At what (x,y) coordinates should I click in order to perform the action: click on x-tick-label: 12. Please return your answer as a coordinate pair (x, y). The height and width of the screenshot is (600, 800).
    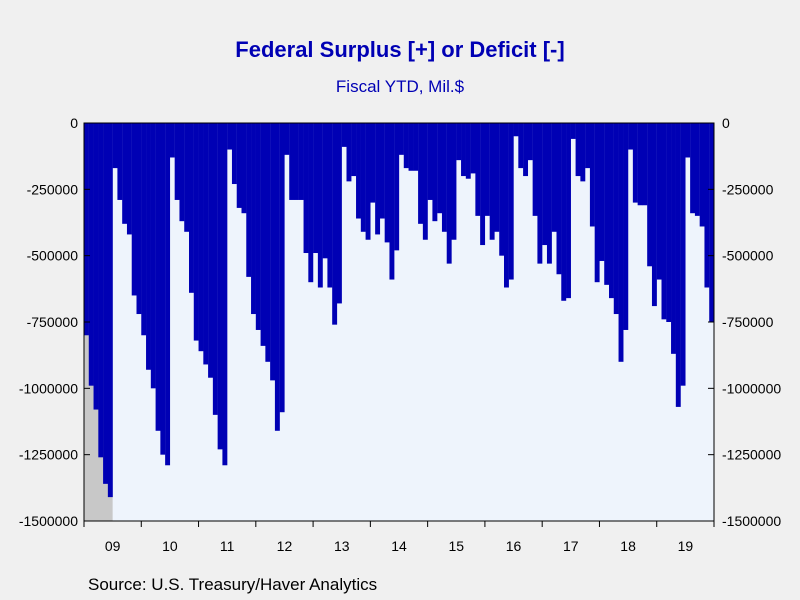
    Looking at the image, I should click on (285, 546).